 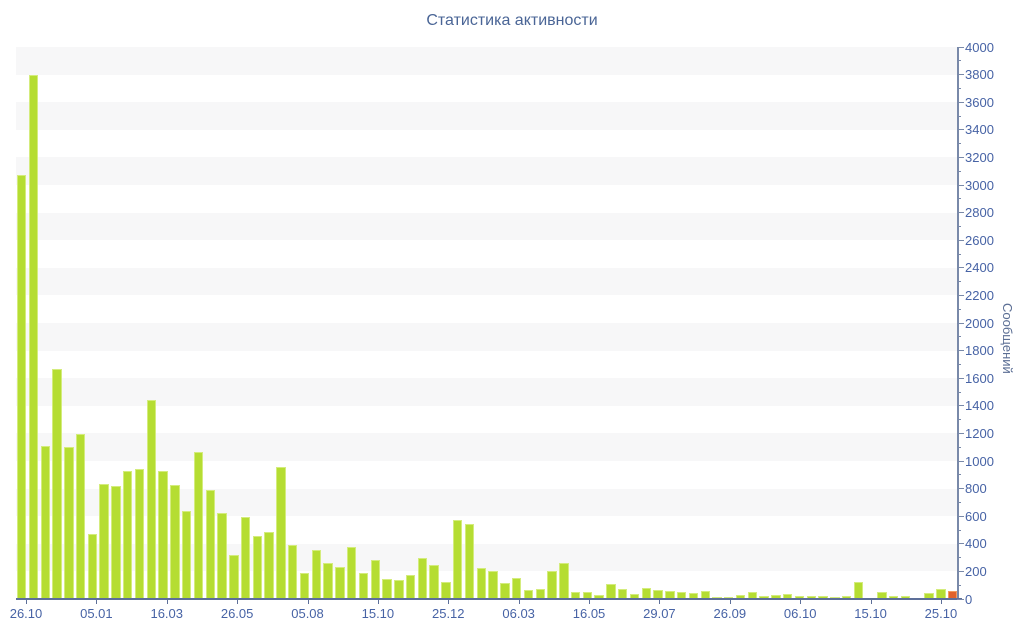 What do you see at coordinates (941, 613) in the screenshot?
I see `x-axis-label: 25.10` at bounding box center [941, 613].